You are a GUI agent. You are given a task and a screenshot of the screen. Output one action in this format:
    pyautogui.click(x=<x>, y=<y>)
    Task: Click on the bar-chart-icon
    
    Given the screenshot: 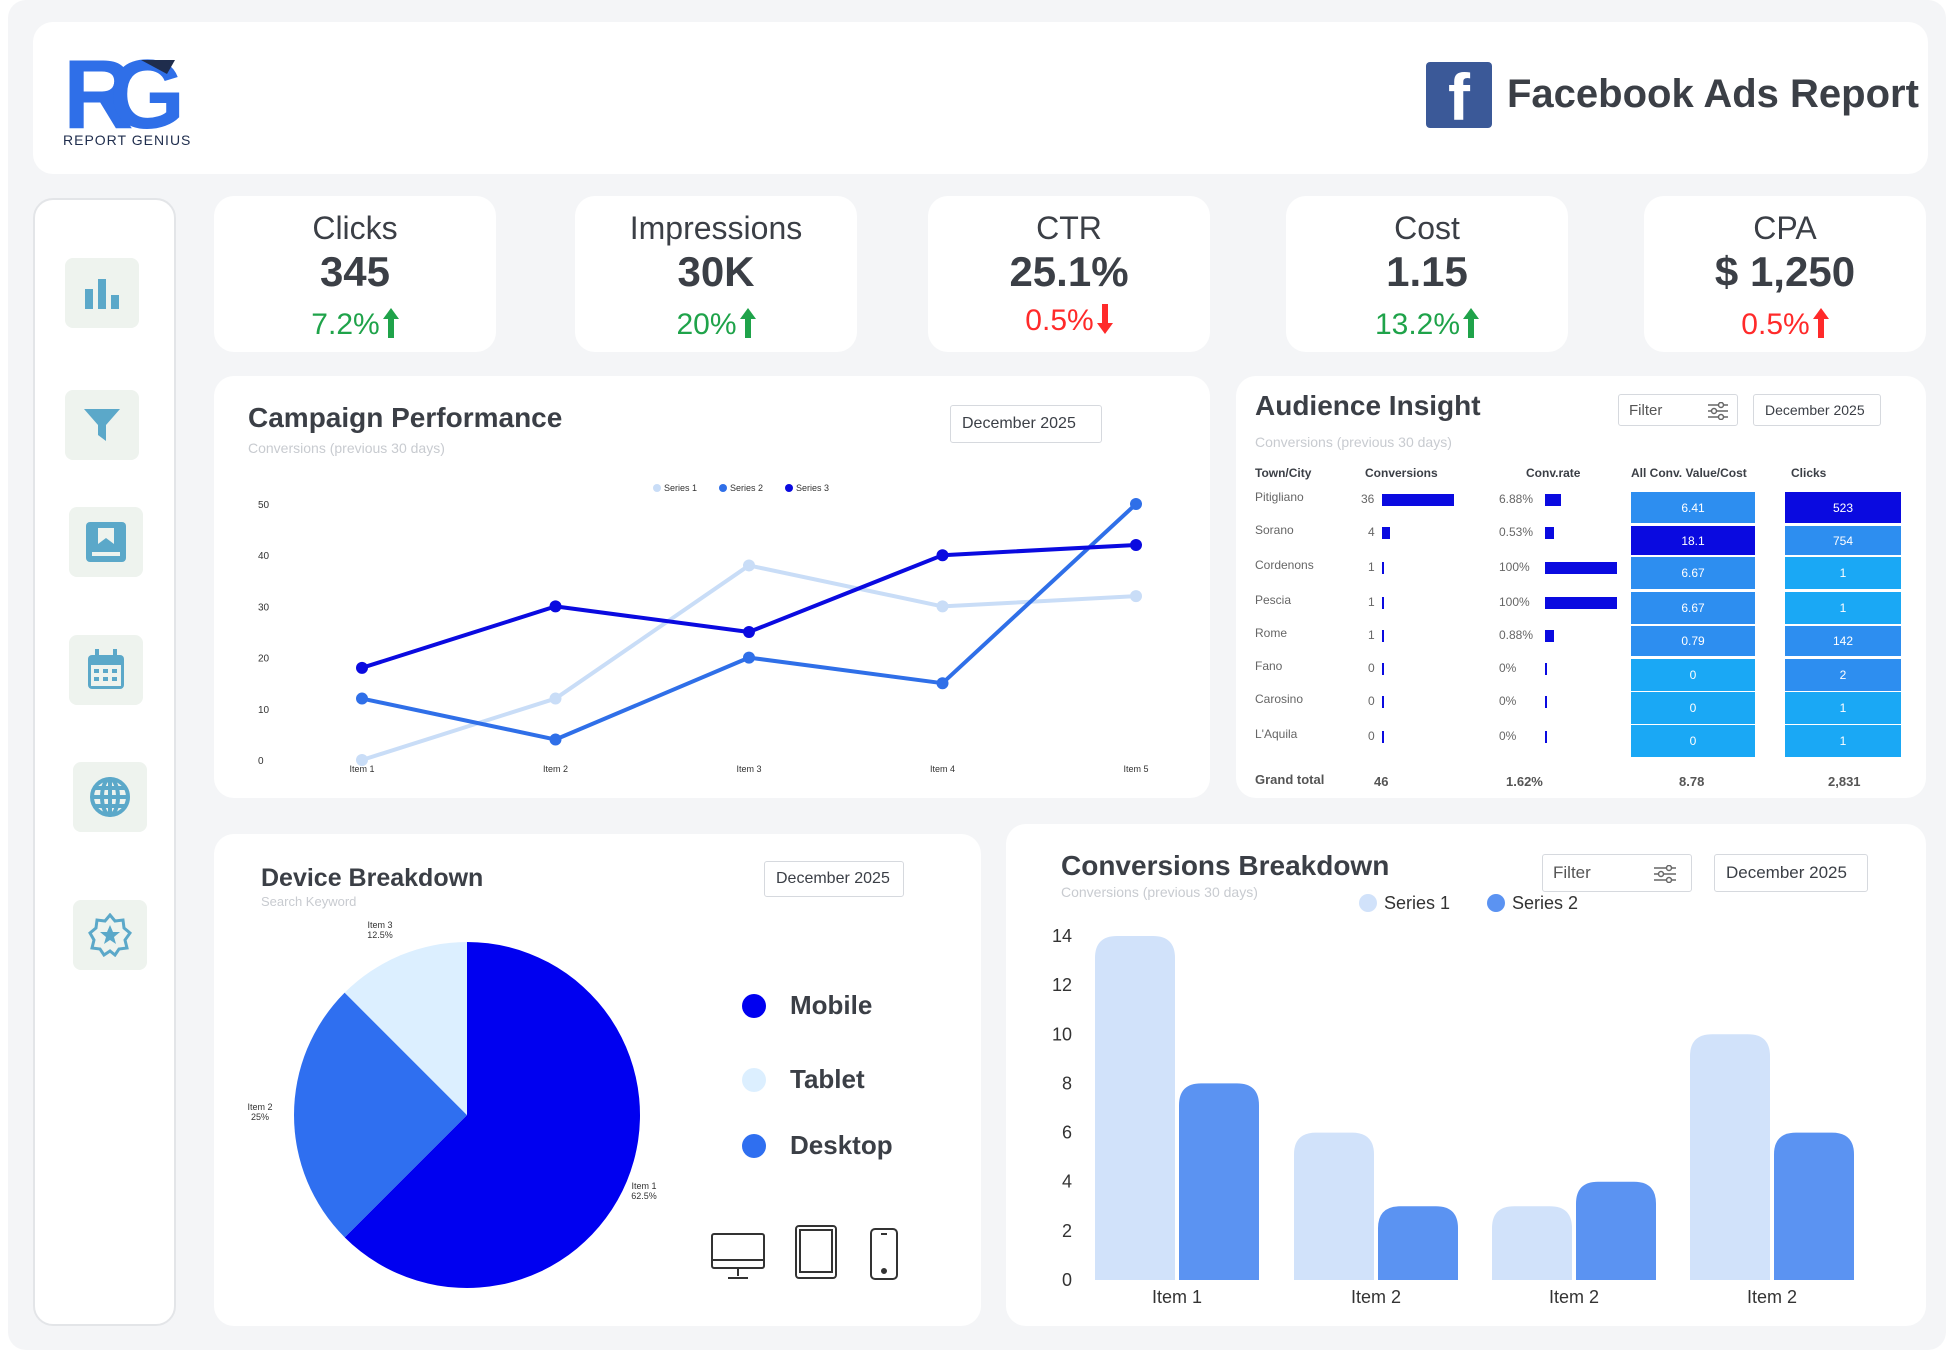 What is the action you would take?
    pyautogui.click(x=102, y=294)
    